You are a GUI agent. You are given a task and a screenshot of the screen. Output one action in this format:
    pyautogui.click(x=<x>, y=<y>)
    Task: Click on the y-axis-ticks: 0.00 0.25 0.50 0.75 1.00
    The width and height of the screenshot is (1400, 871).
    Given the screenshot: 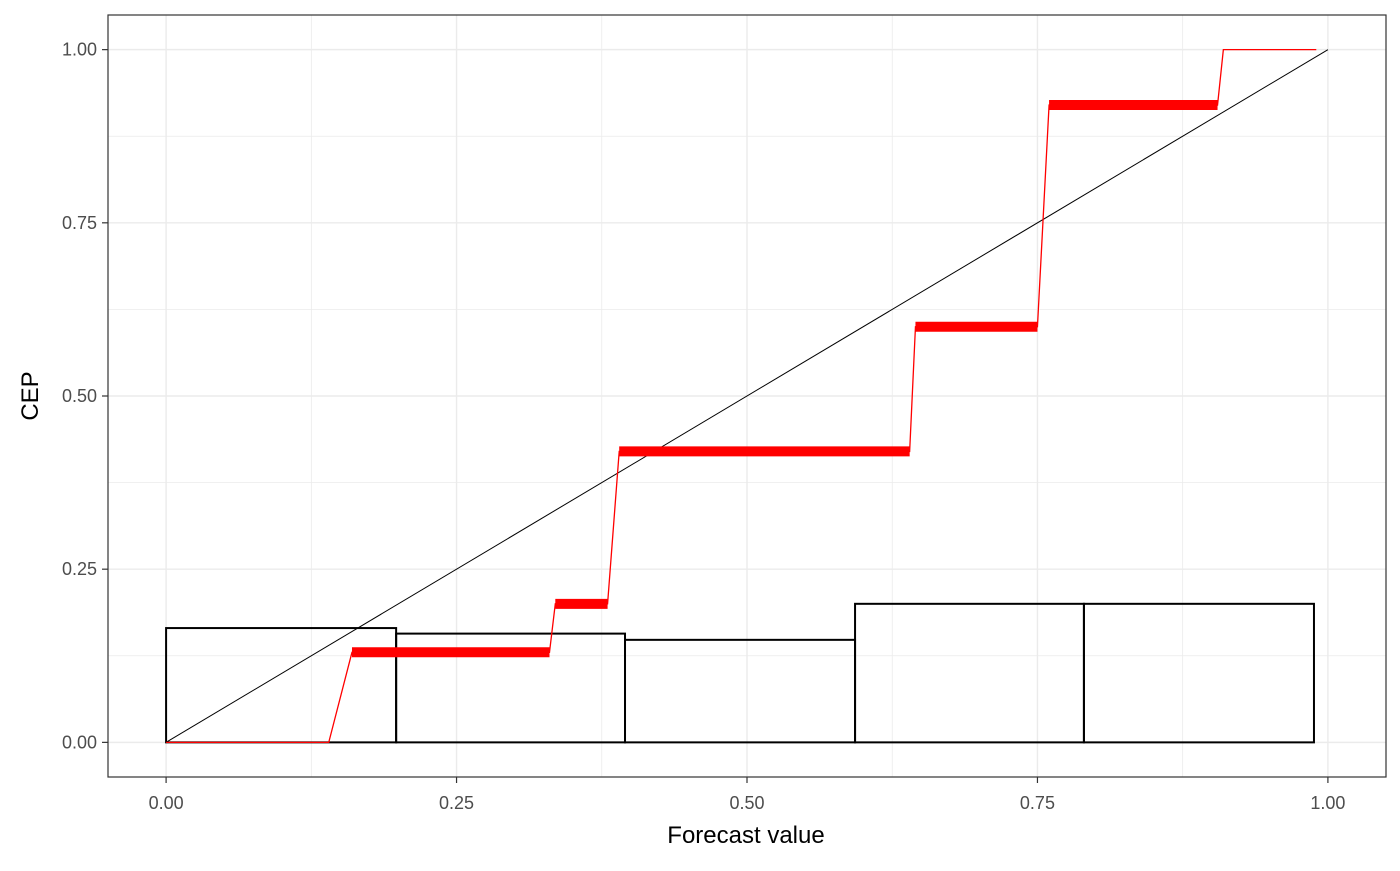 What is the action you would take?
    pyautogui.click(x=85, y=396)
    